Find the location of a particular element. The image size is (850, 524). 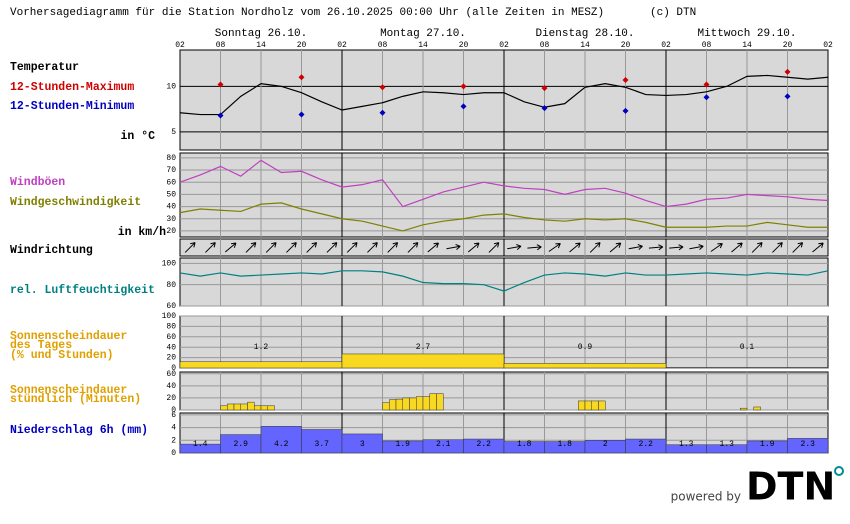

value-label: 0.1 is located at coordinates (747, 347).